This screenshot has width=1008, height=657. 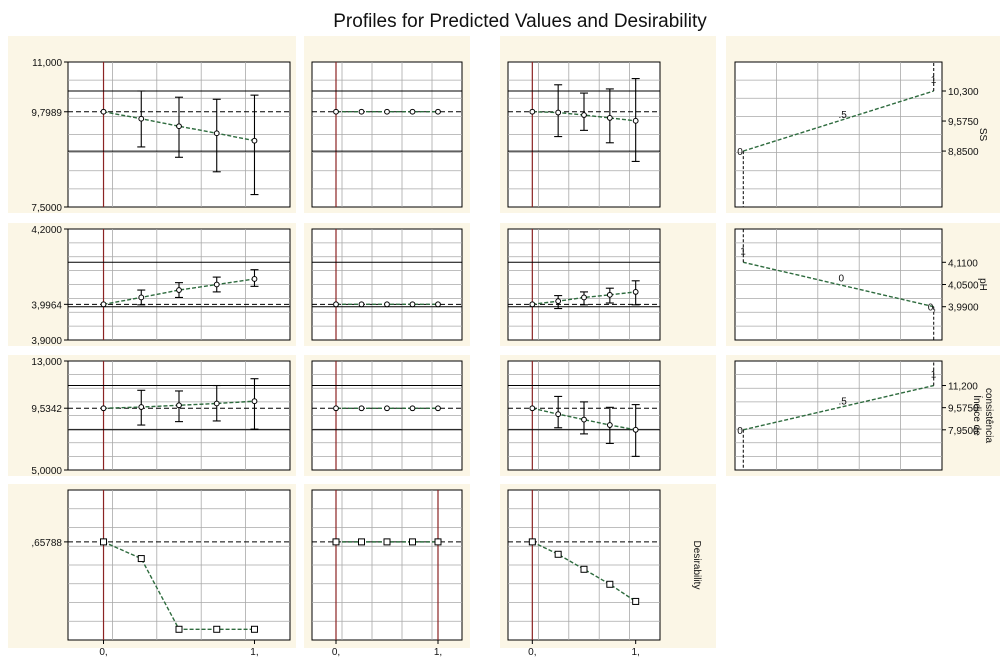 I want to click on y-tick-label: 4,2000, so click(x=46, y=230).